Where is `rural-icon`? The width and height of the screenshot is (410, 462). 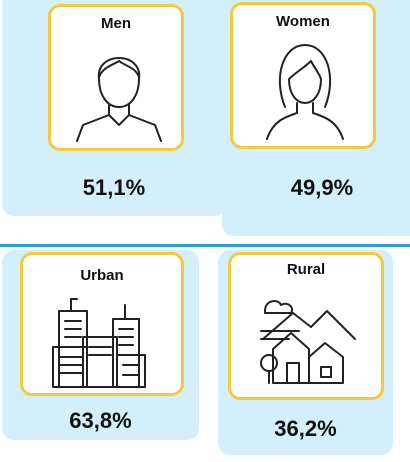 rural-icon is located at coordinates (308, 342).